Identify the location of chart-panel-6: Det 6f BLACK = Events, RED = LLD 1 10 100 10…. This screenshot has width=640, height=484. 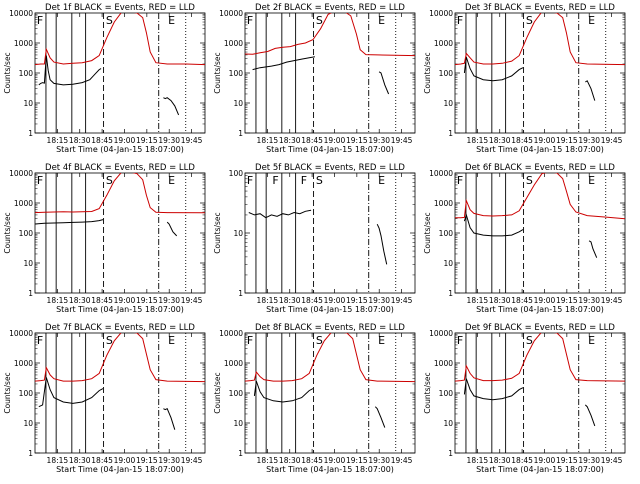
(524, 238).